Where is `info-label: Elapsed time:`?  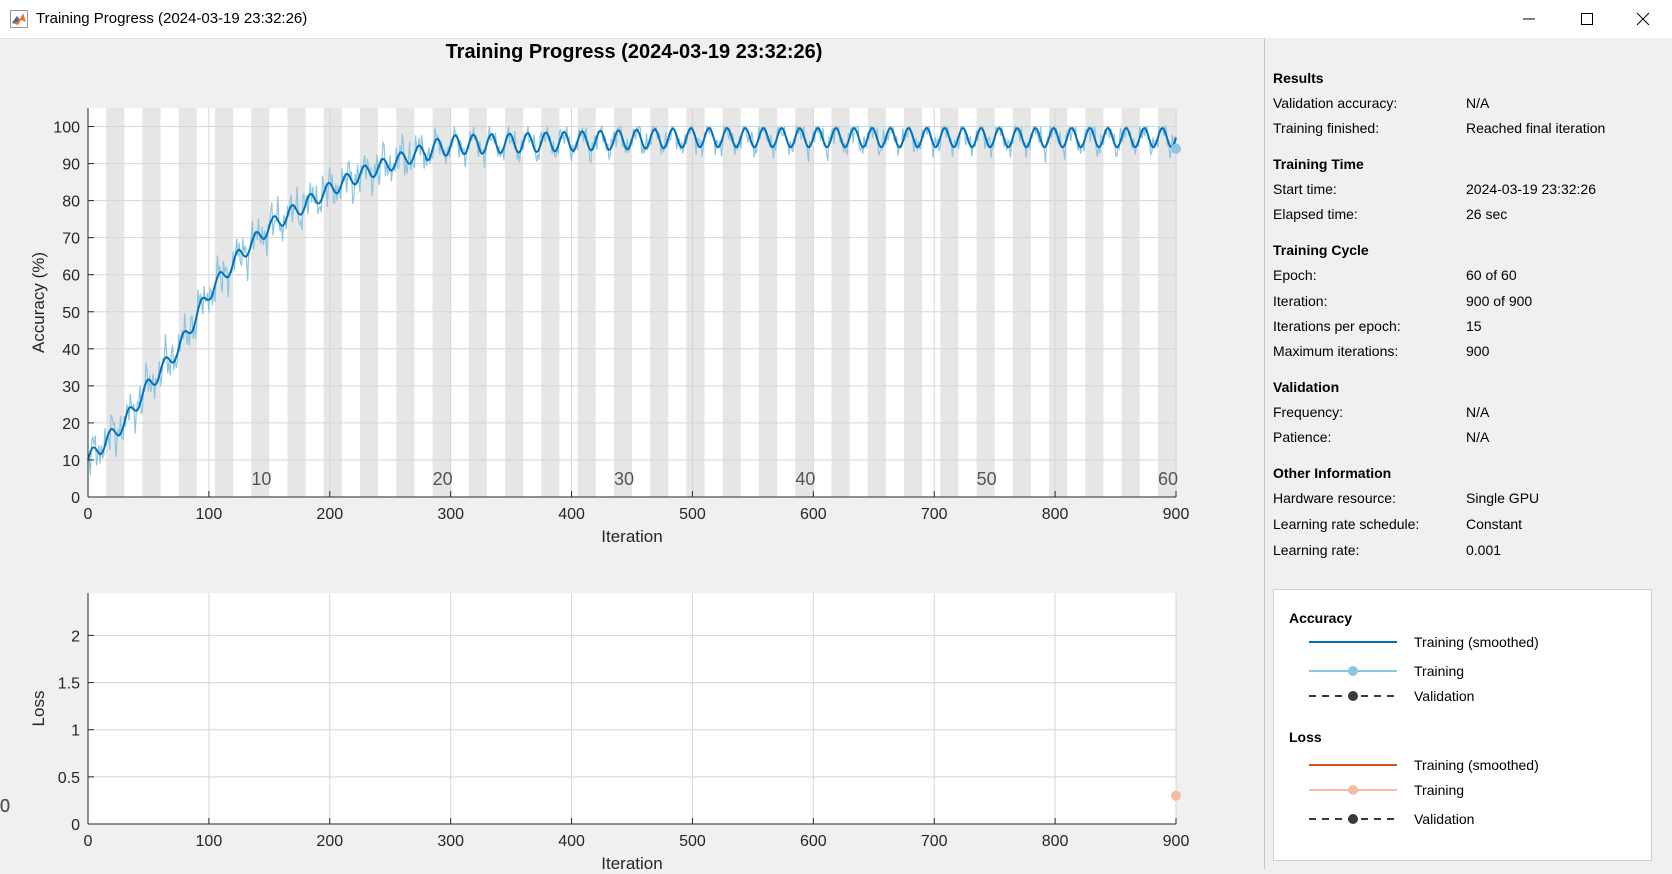
info-label: Elapsed time: is located at coordinates (1315, 214).